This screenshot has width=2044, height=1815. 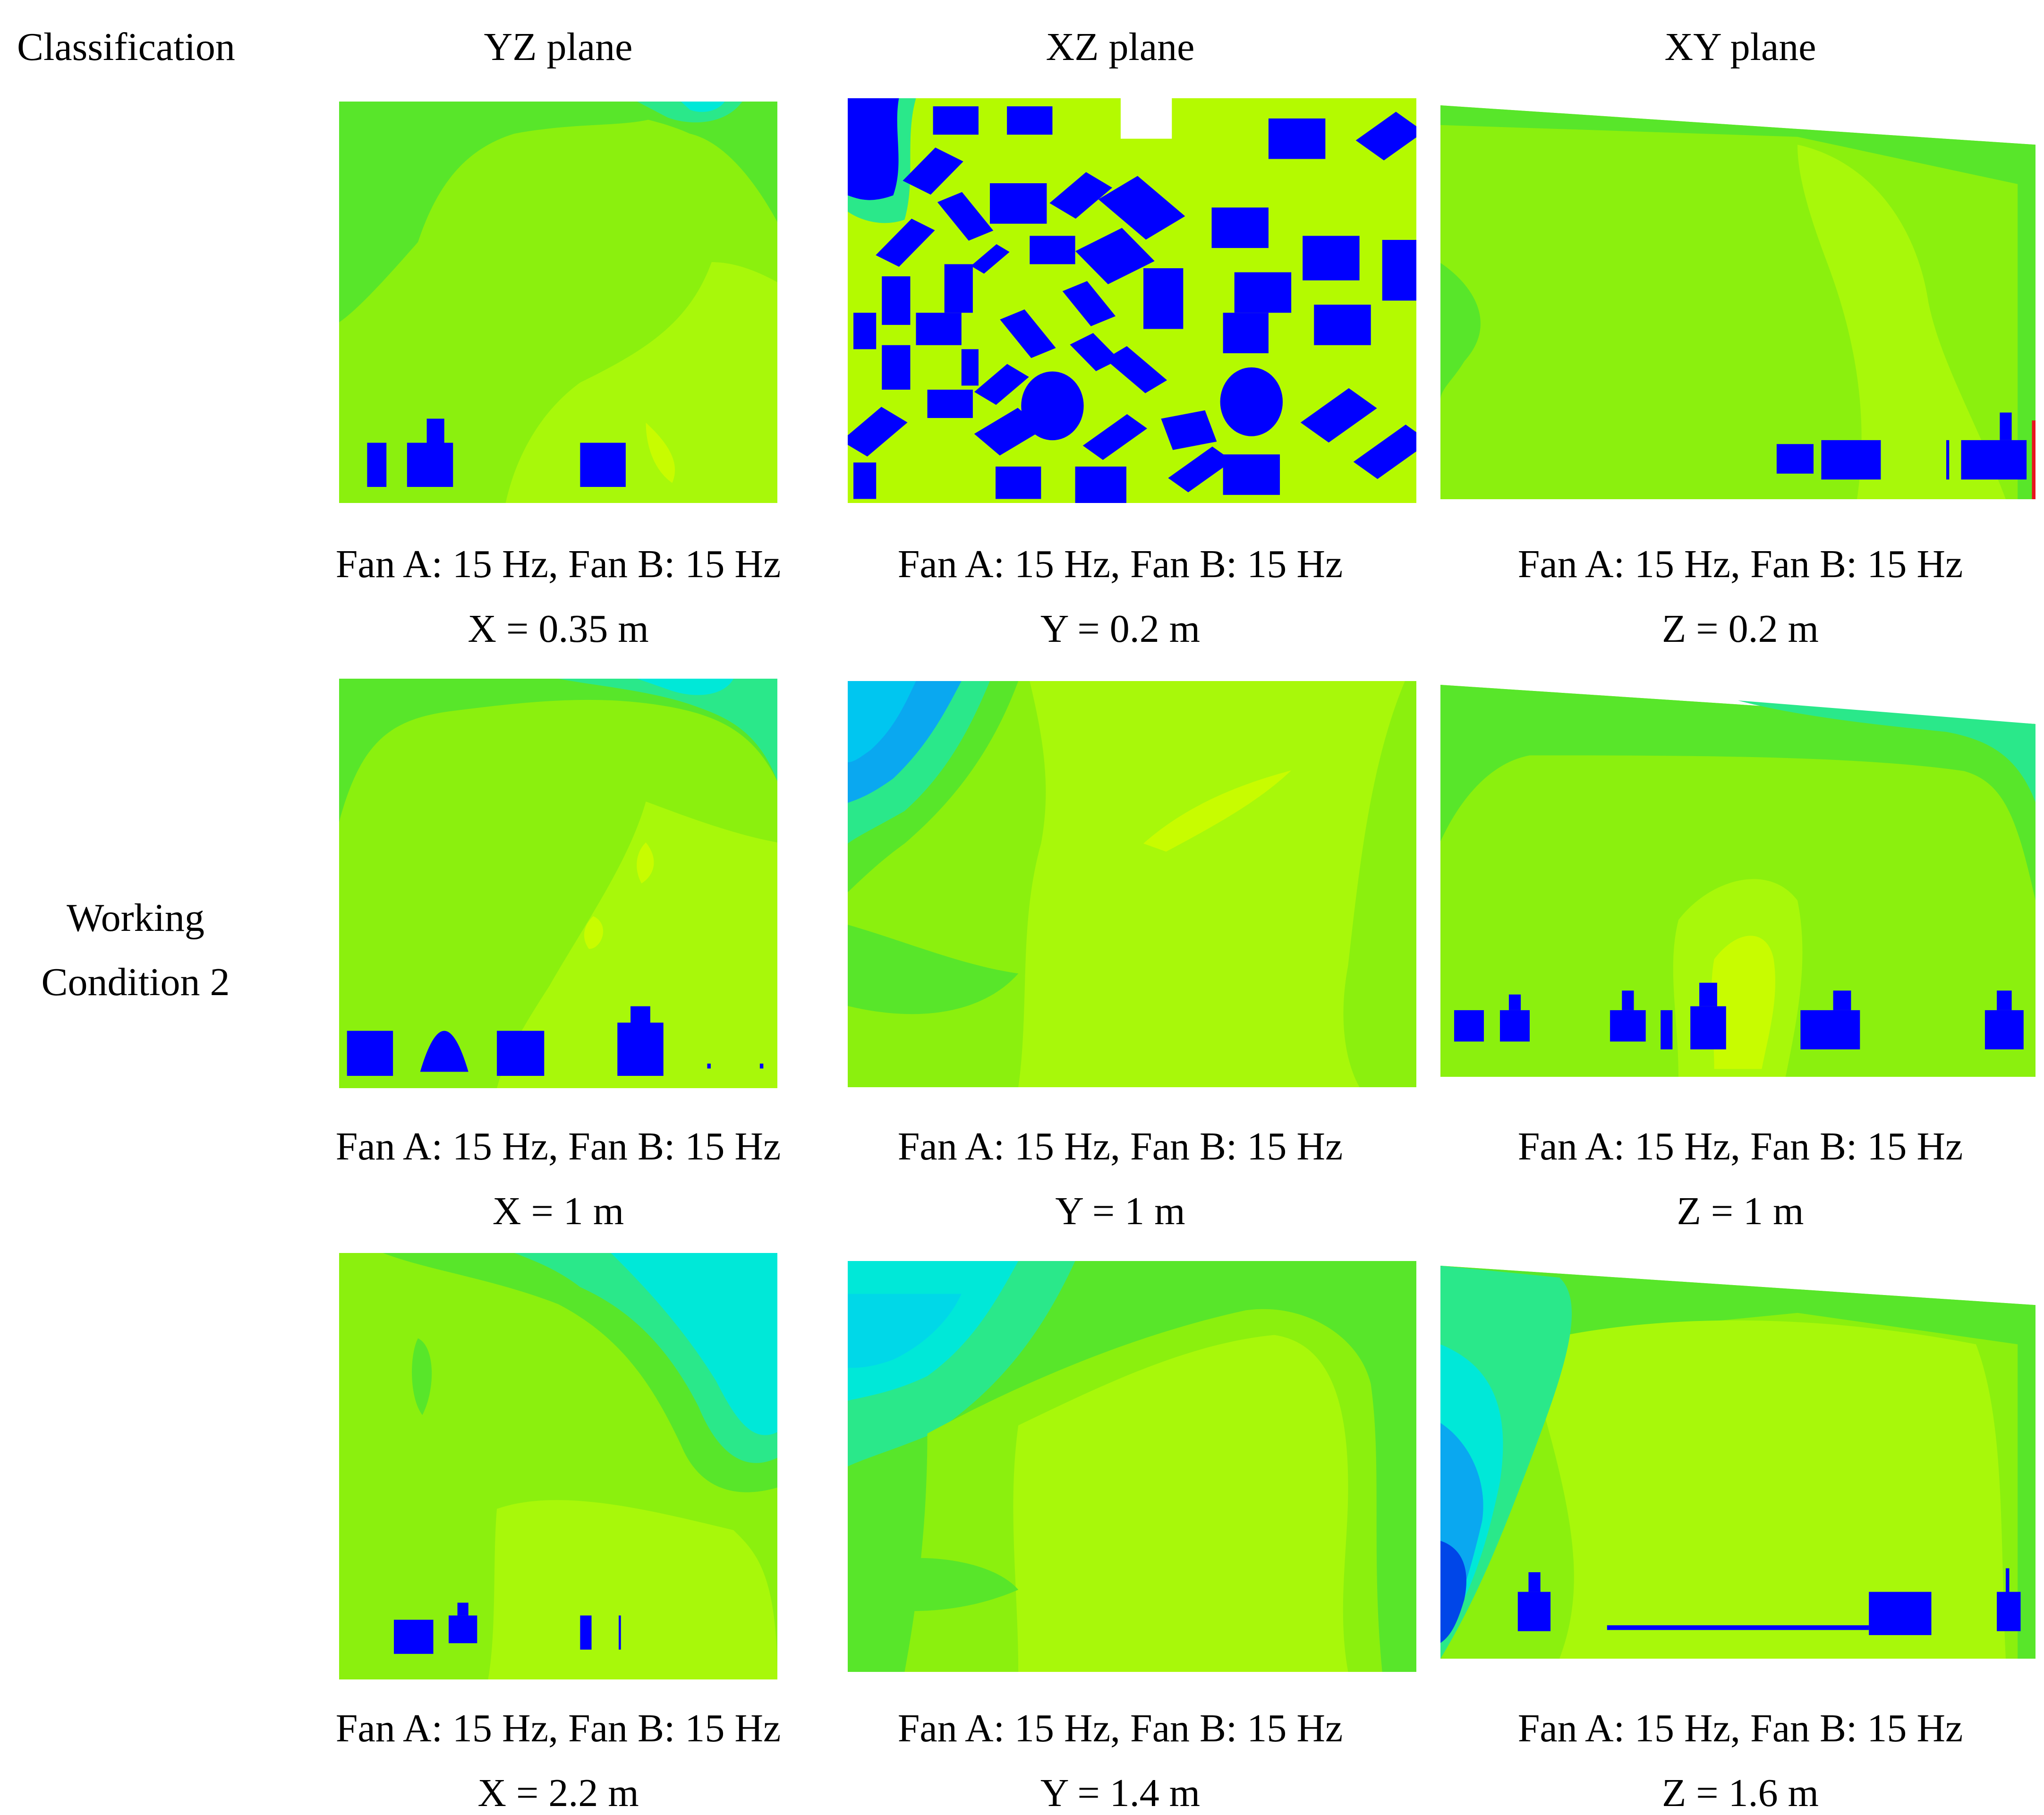 What do you see at coordinates (1132, 1466) in the screenshot?
I see `contour-xz-y14` at bounding box center [1132, 1466].